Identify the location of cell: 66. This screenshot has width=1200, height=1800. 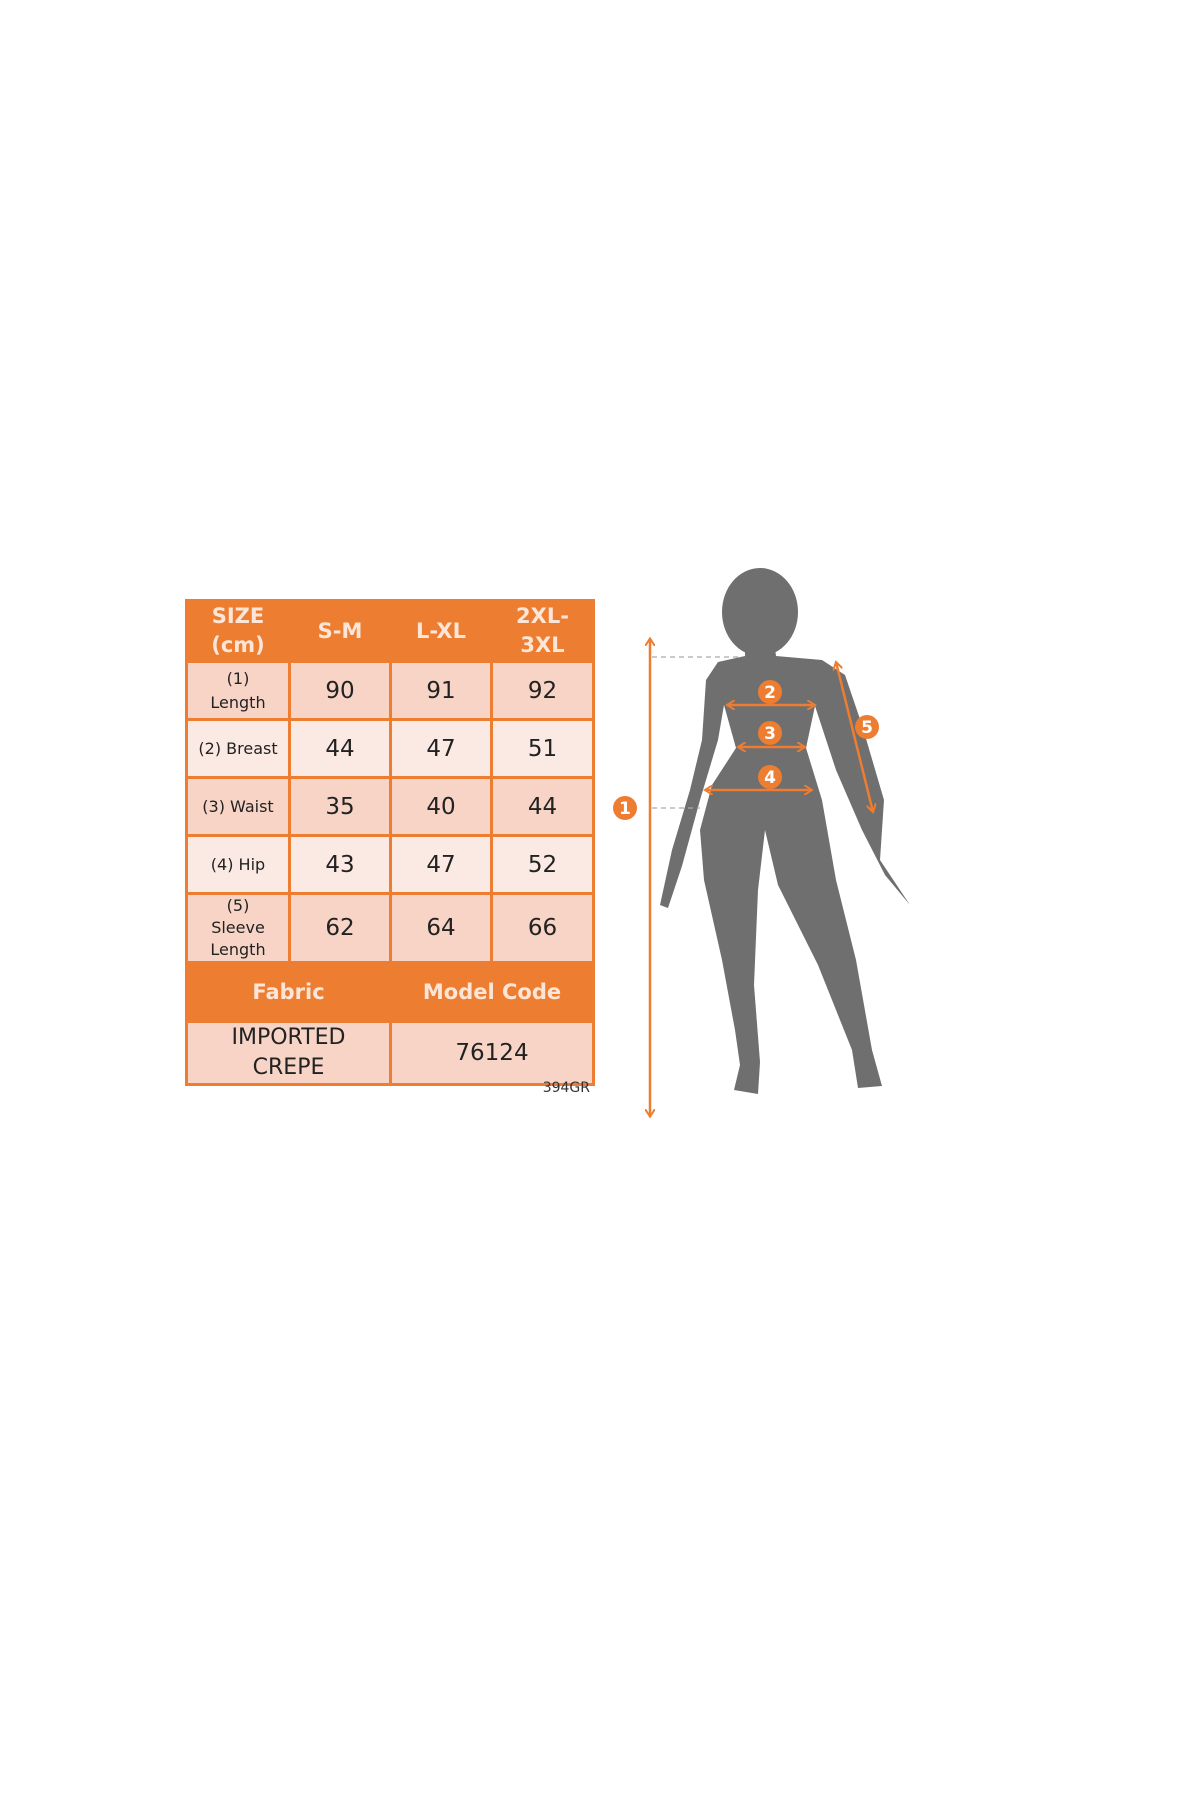
(542, 928).